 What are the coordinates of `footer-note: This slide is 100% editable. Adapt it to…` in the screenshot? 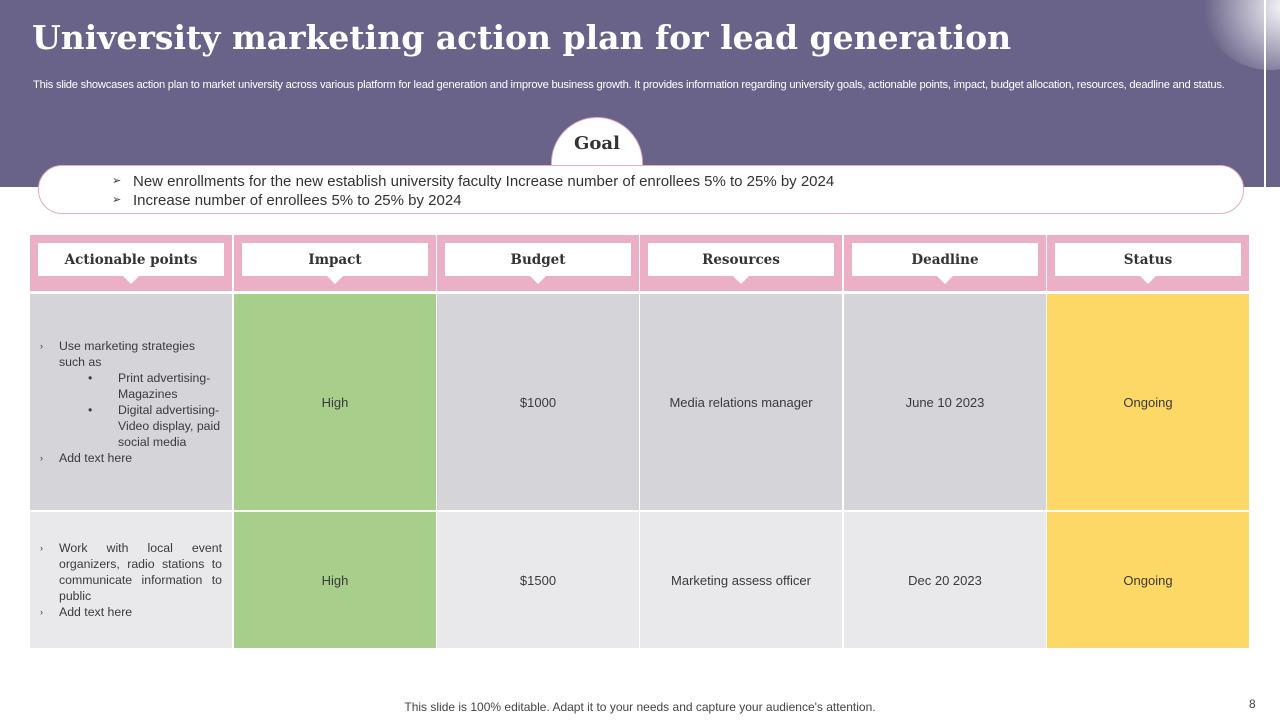 It's located at (640, 707).